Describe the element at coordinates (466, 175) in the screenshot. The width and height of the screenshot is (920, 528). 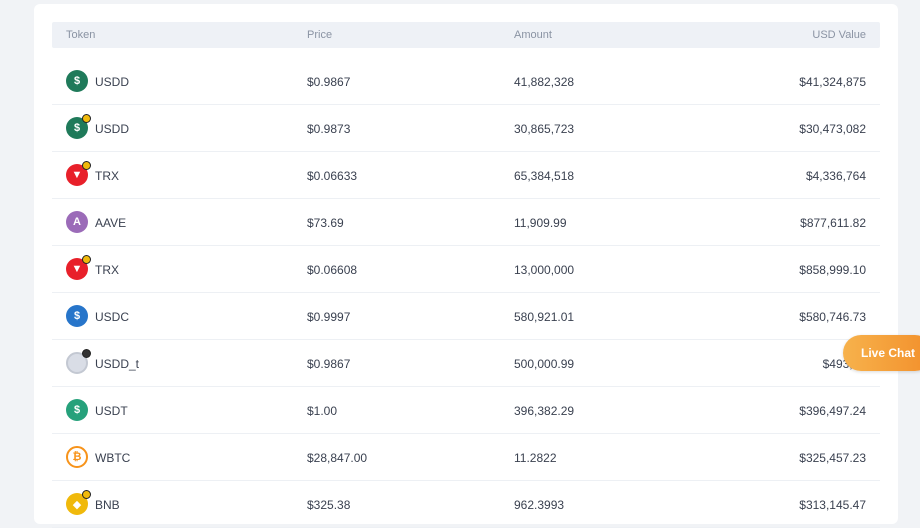
I see `table-row: ▼ TRX $0.06633 65,384,518 $4,336,764` at that location.